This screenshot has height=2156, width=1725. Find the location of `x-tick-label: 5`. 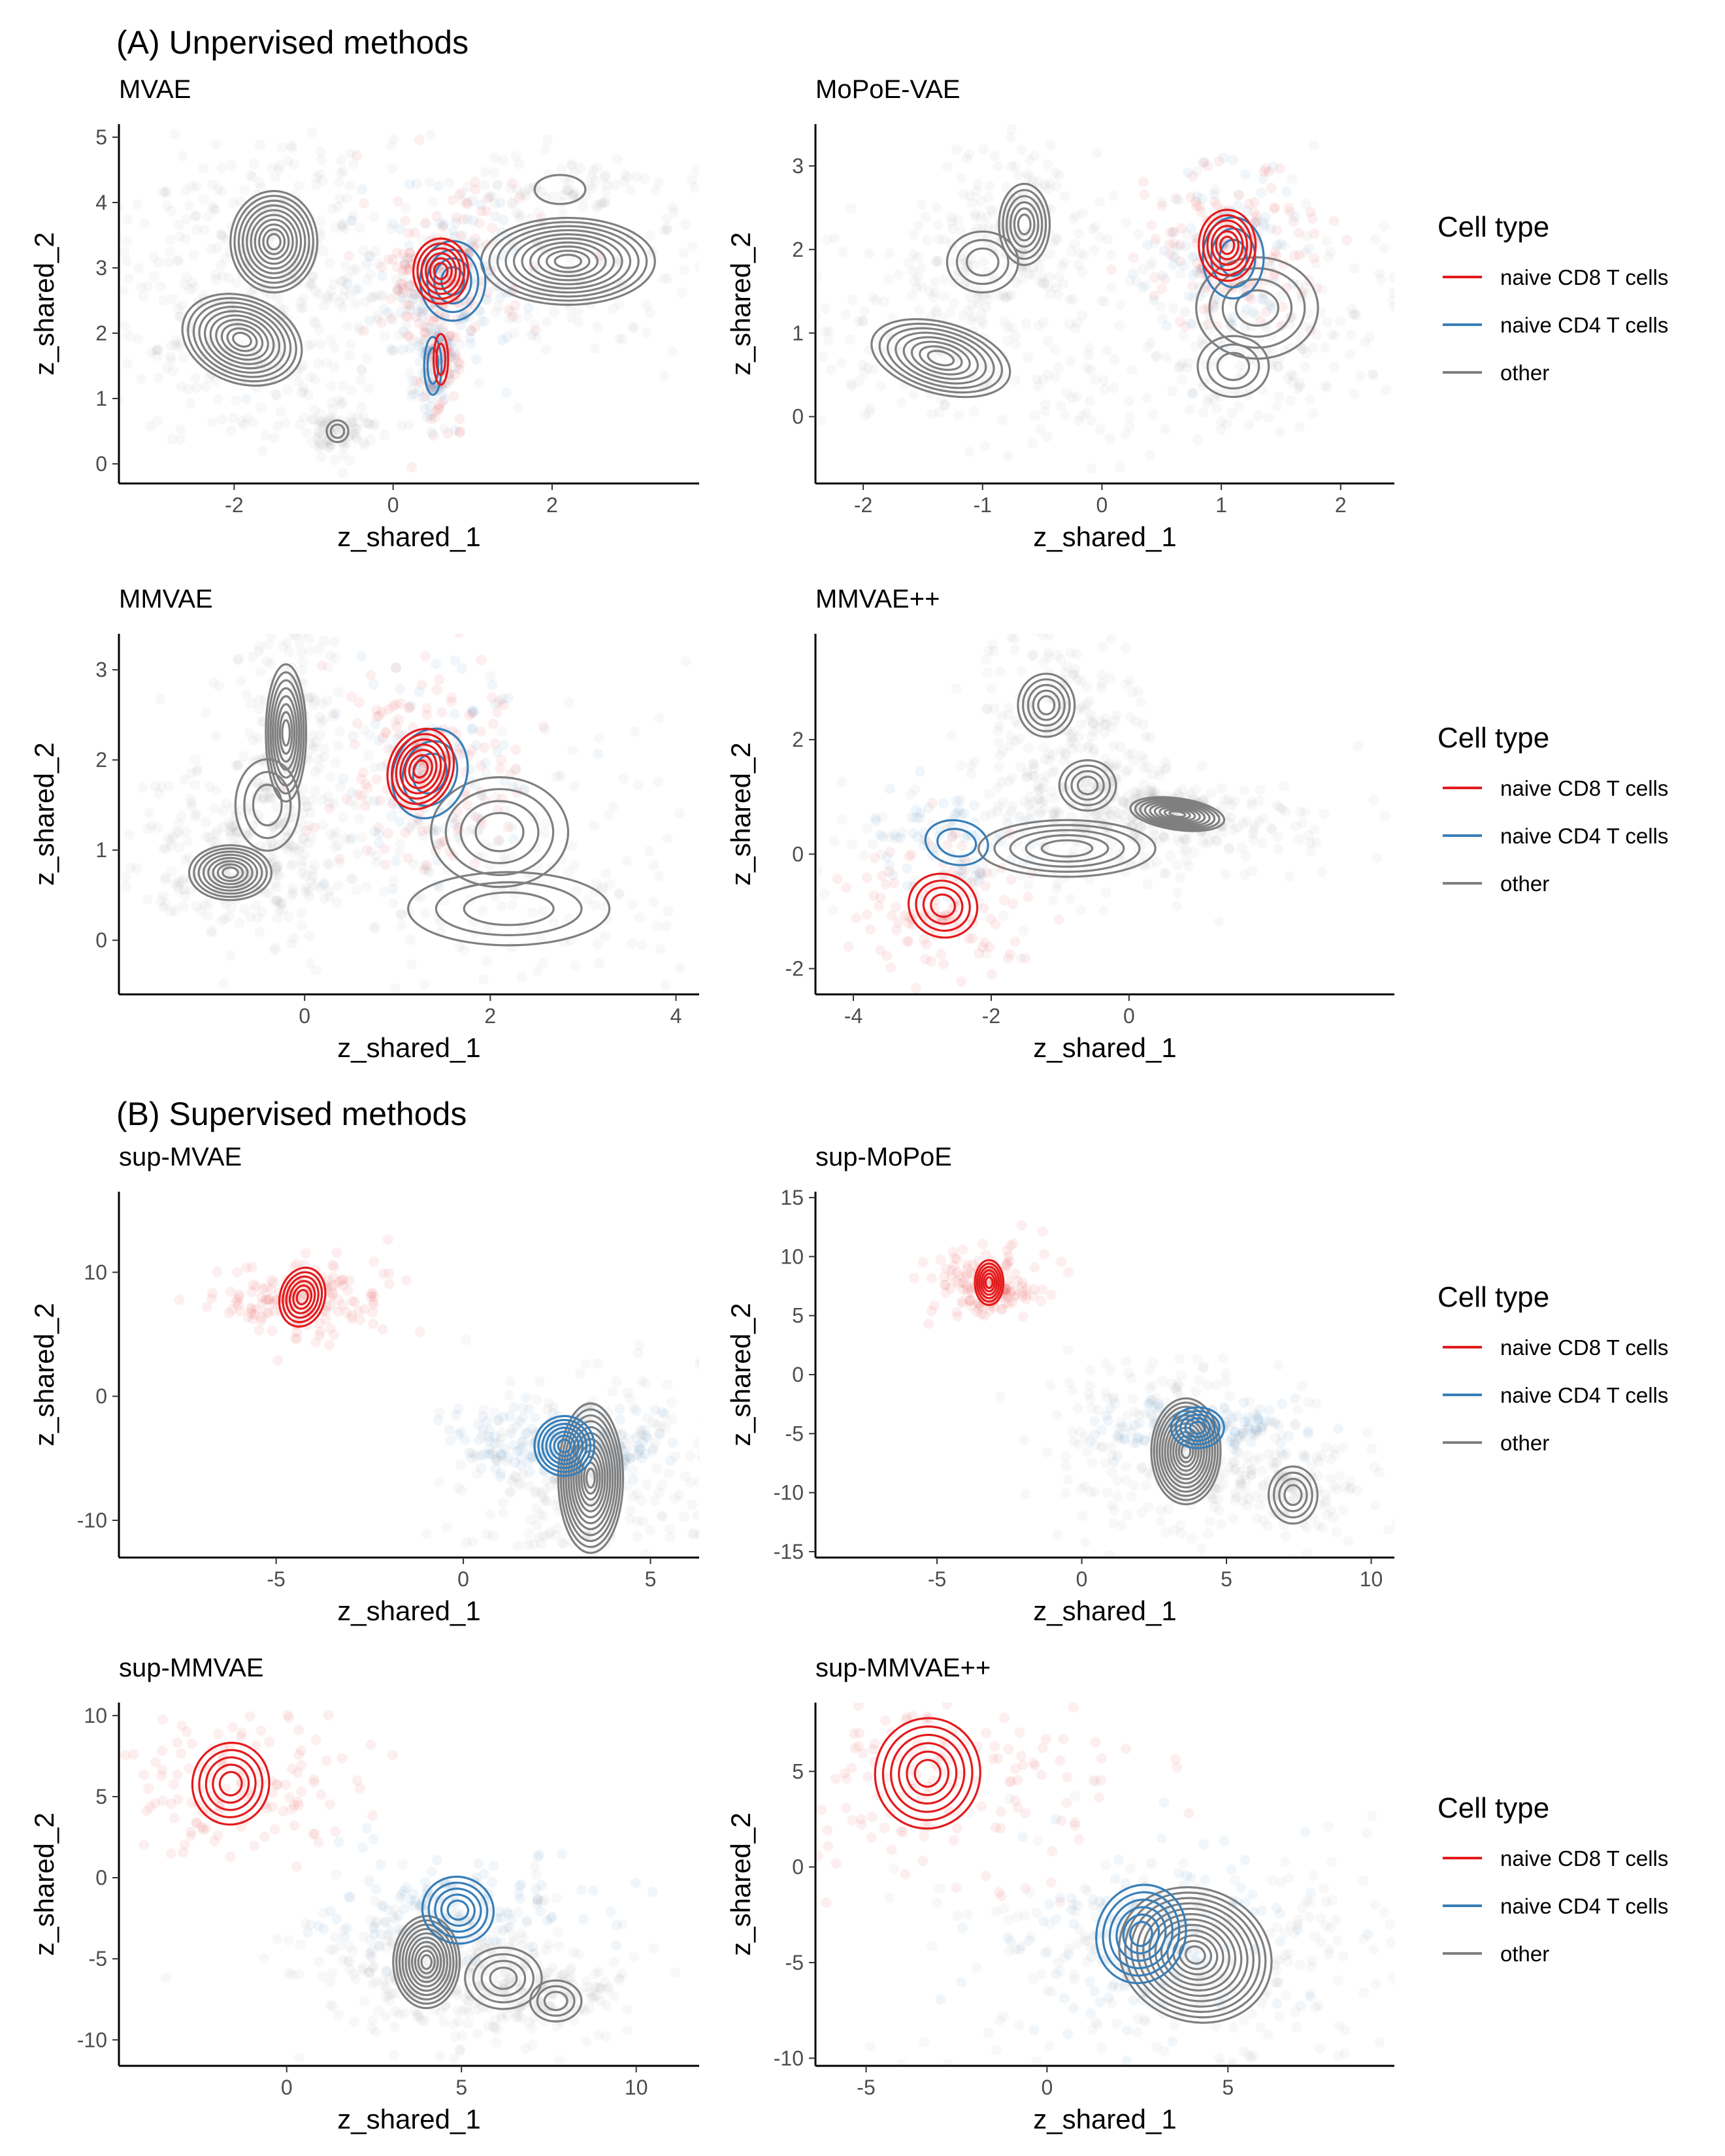

x-tick-label: 5 is located at coordinates (1227, 1579).